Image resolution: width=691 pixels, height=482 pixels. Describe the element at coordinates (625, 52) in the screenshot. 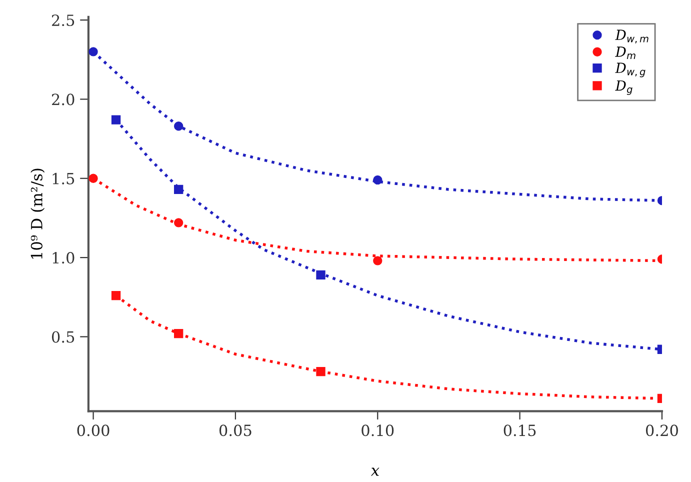

I see `legend-label: D$_{m}$` at that location.